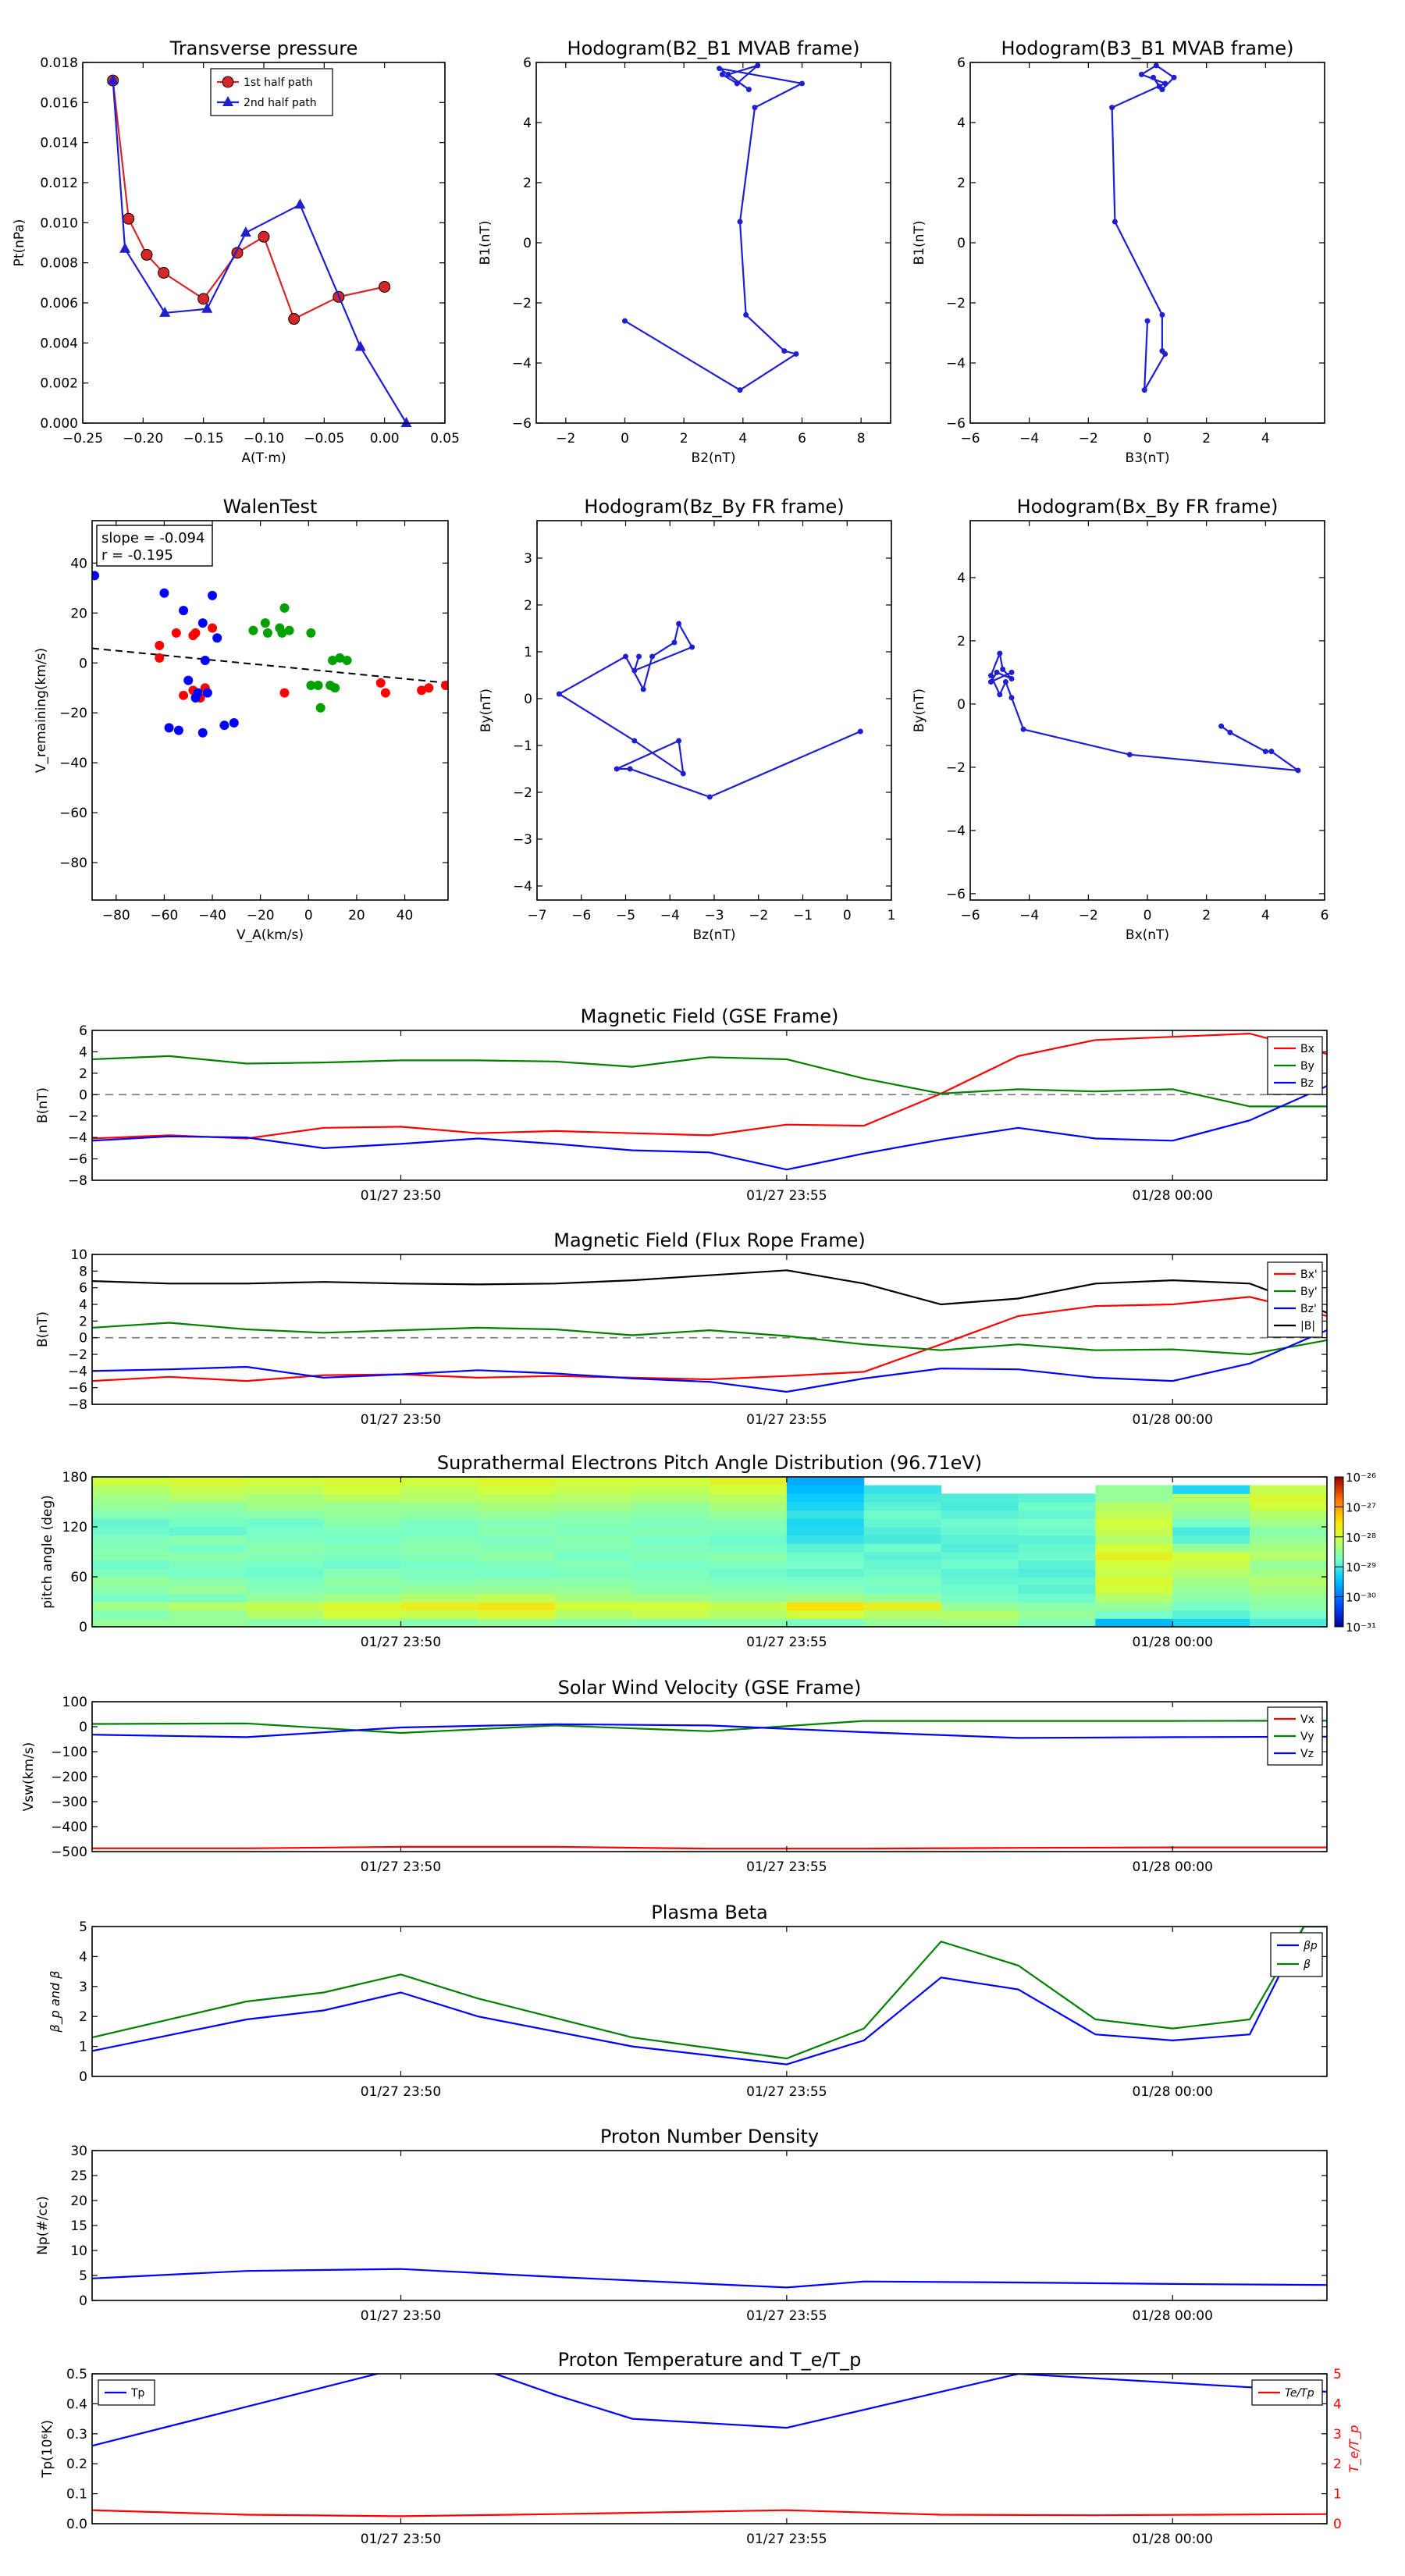  Describe the element at coordinates (743, 439) in the screenshot. I see `h1-xtick-label: 4` at that location.